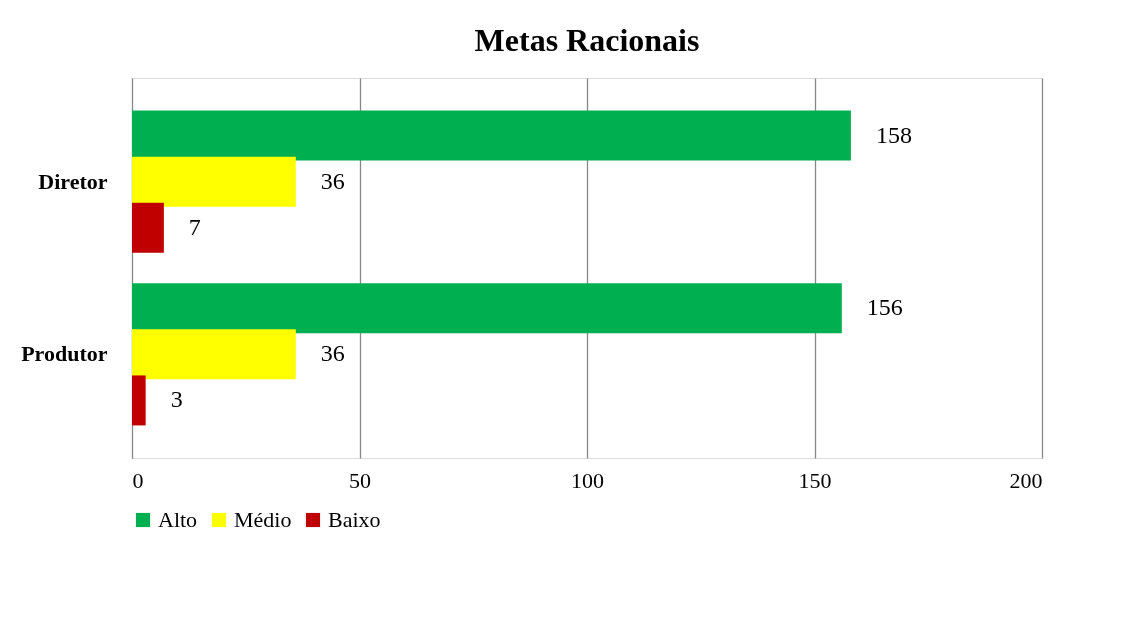 The height and width of the screenshot is (621, 1141). What do you see at coordinates (884, 307) in the screenshot?
I see `data-label: 156` at bounding box center [884, 307].